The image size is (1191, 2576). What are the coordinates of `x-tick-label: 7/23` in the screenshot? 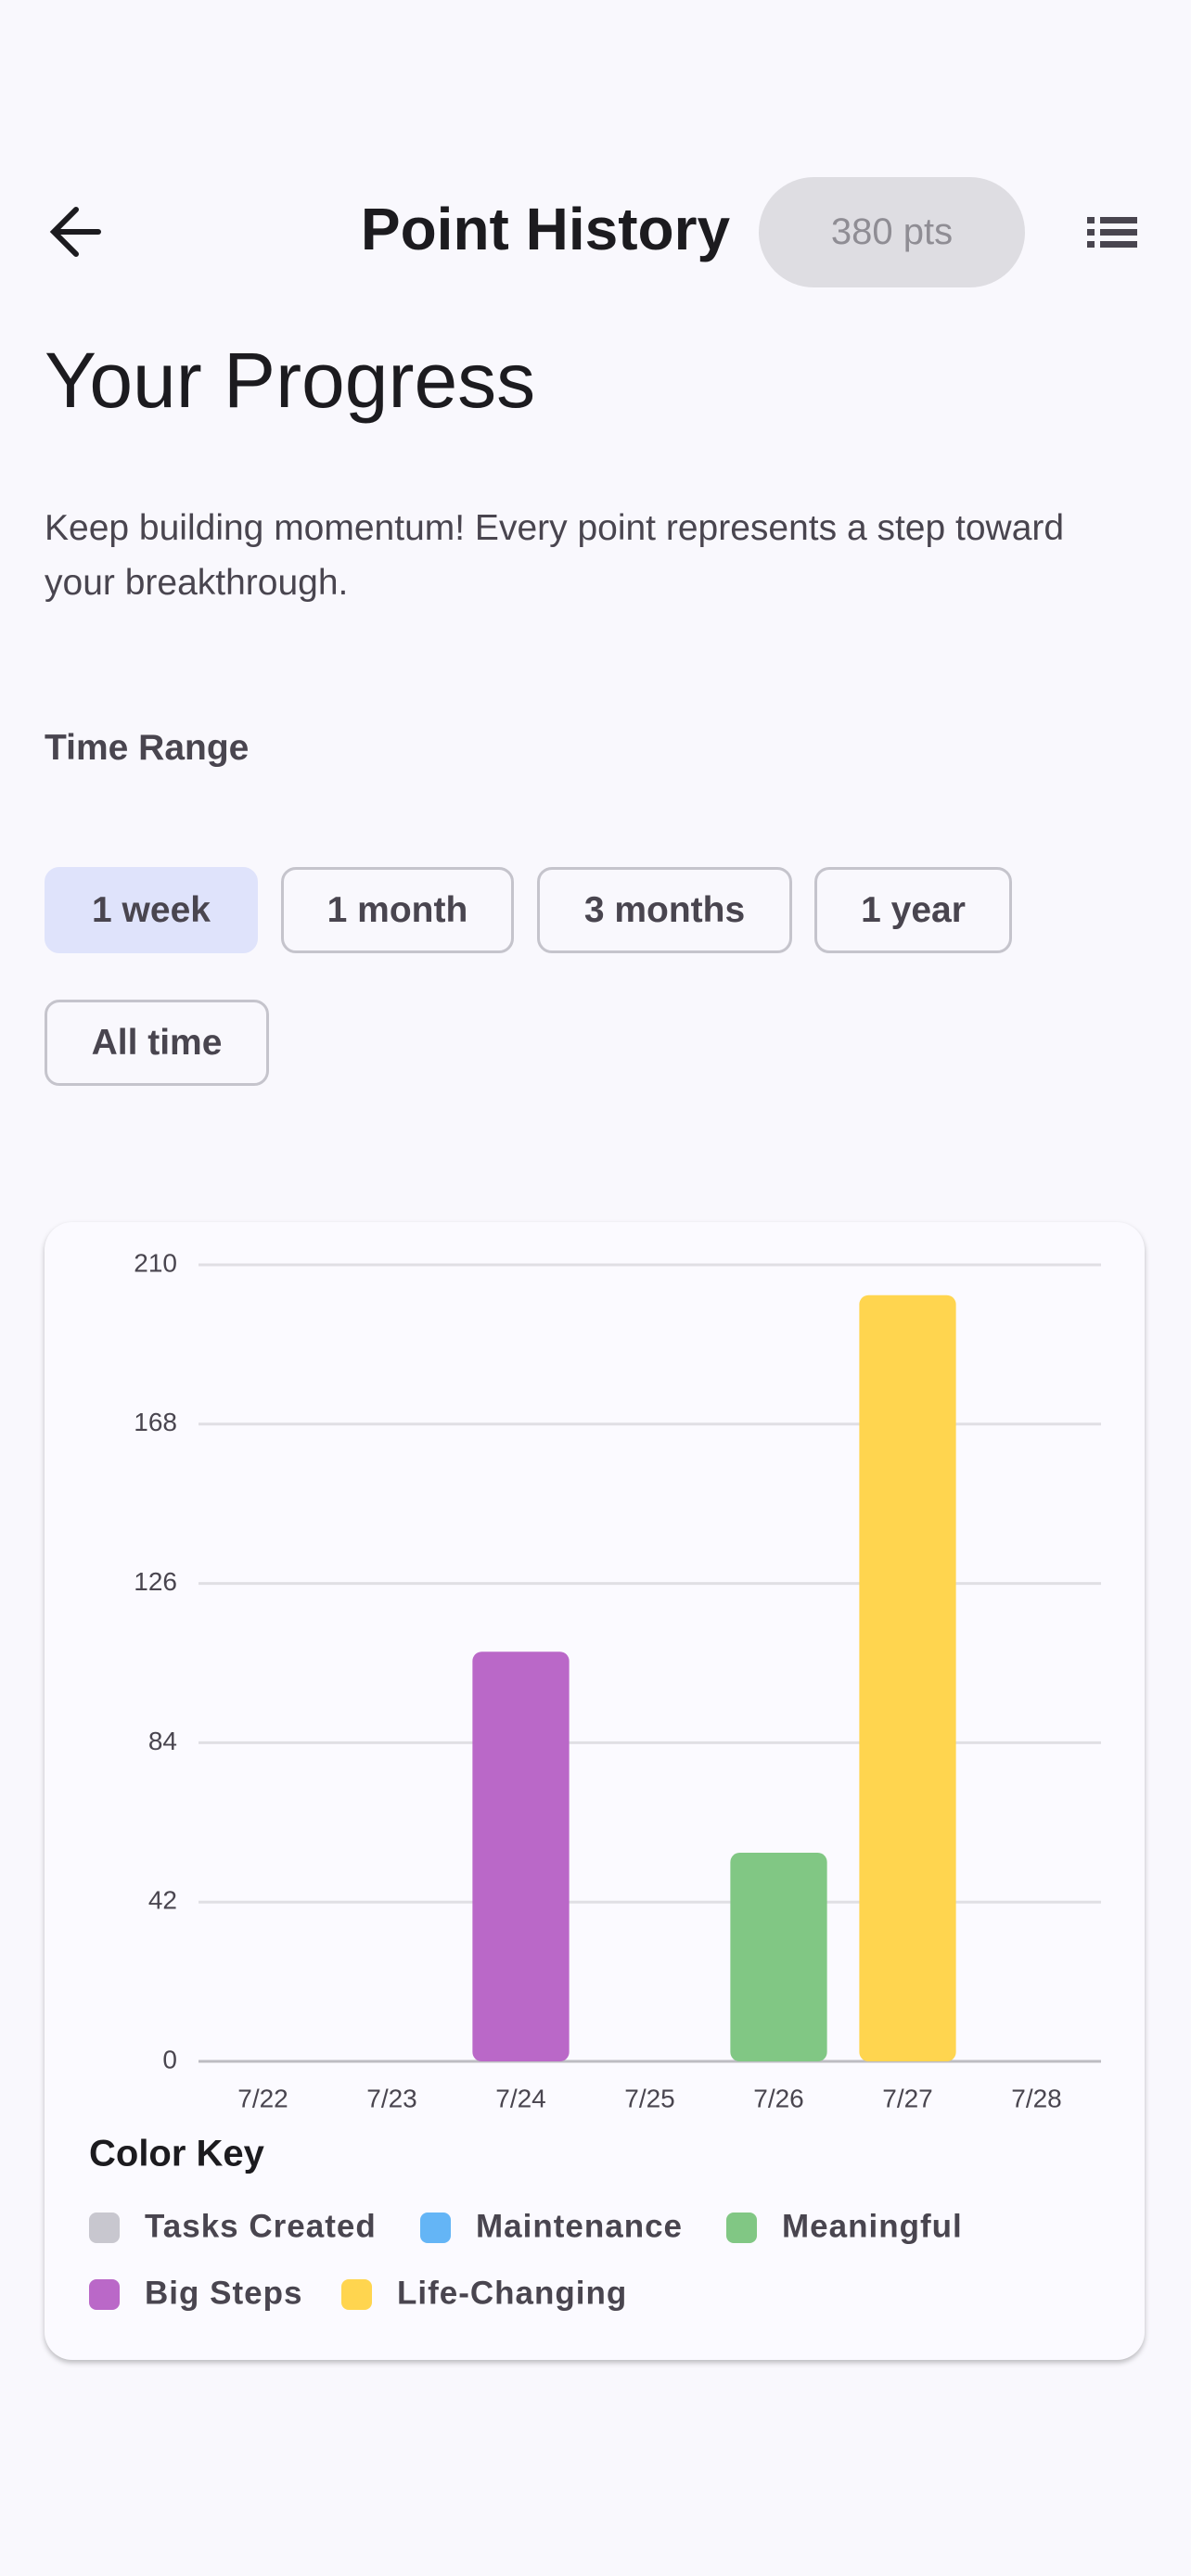 It's located at (391, 2098).